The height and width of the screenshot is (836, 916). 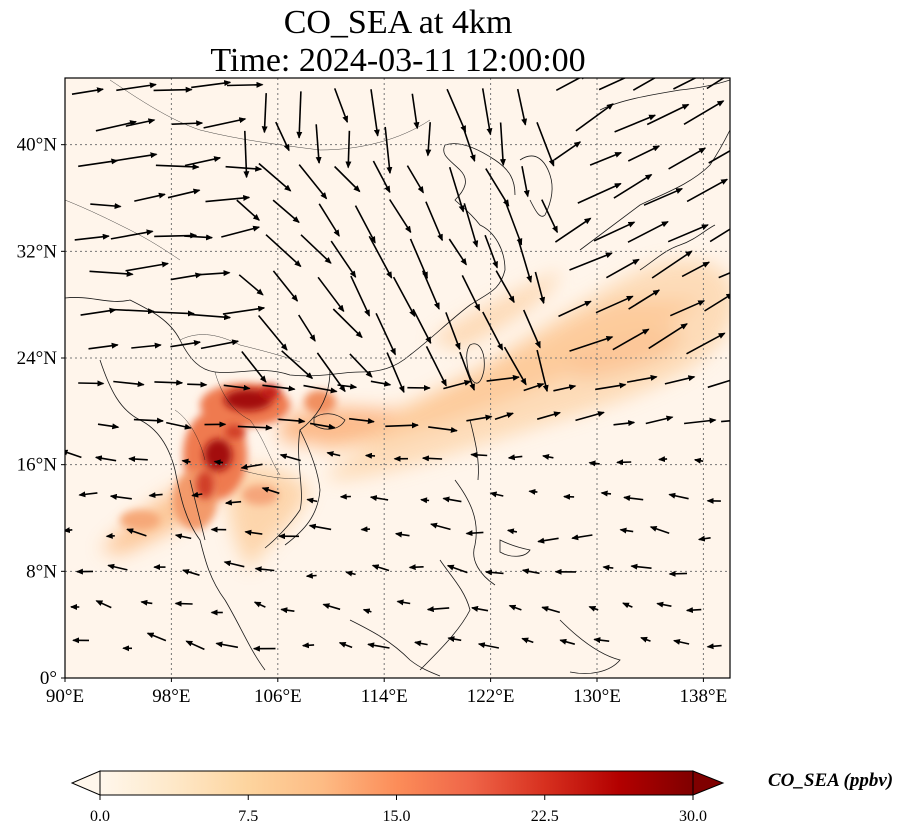 What do you see at coordinates (41, 412) in the screenshot?
I see `latitude-tick-labels: 0° 8°N 16°N 24°N 32°N 40°N` at bounding box center [41, 412].